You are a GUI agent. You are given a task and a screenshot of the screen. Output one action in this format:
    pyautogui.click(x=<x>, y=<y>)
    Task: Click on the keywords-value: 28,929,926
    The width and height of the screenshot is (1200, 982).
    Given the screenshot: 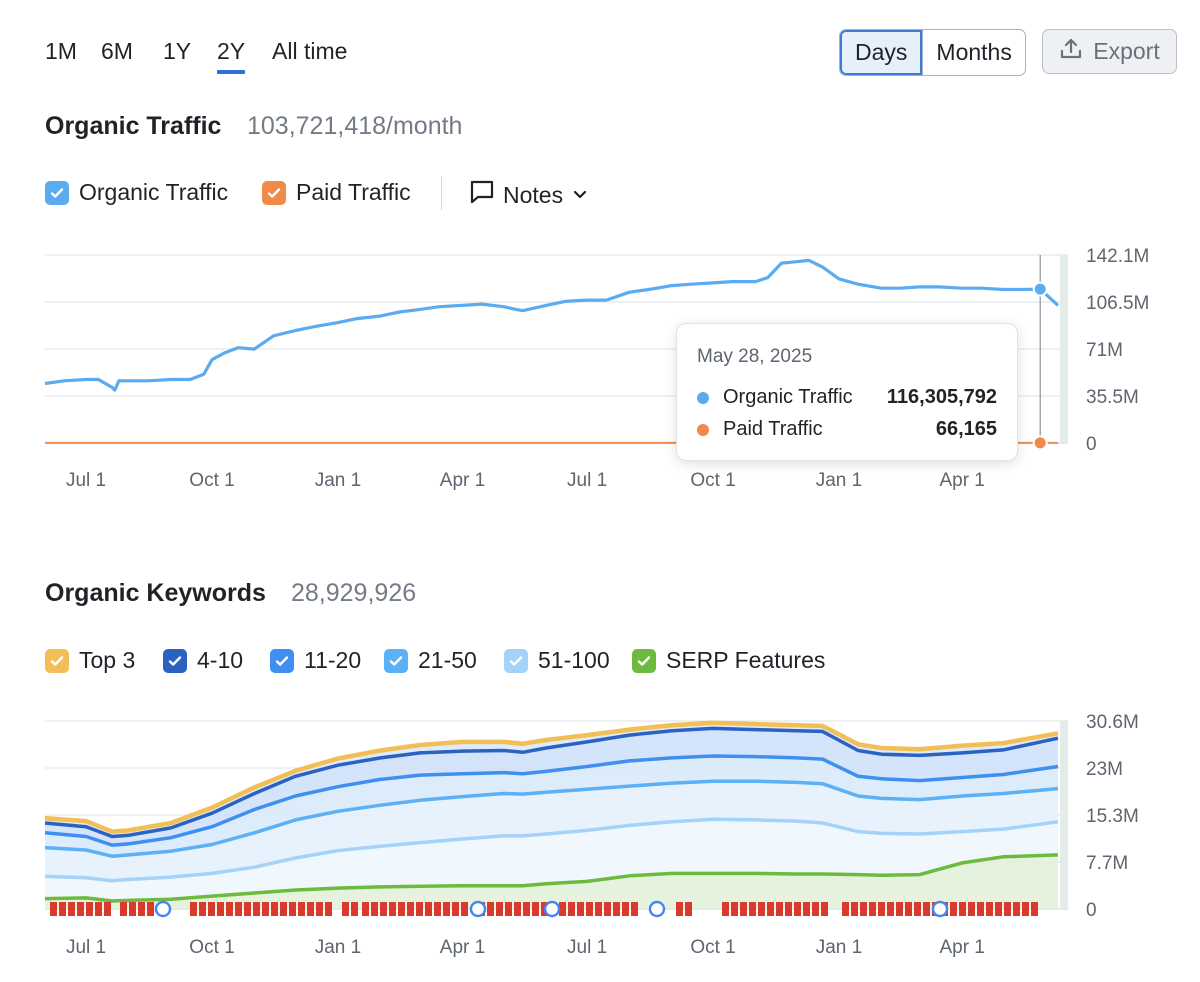 What is the action you would take?
    pyautogui.click(x=354, y=593)
    